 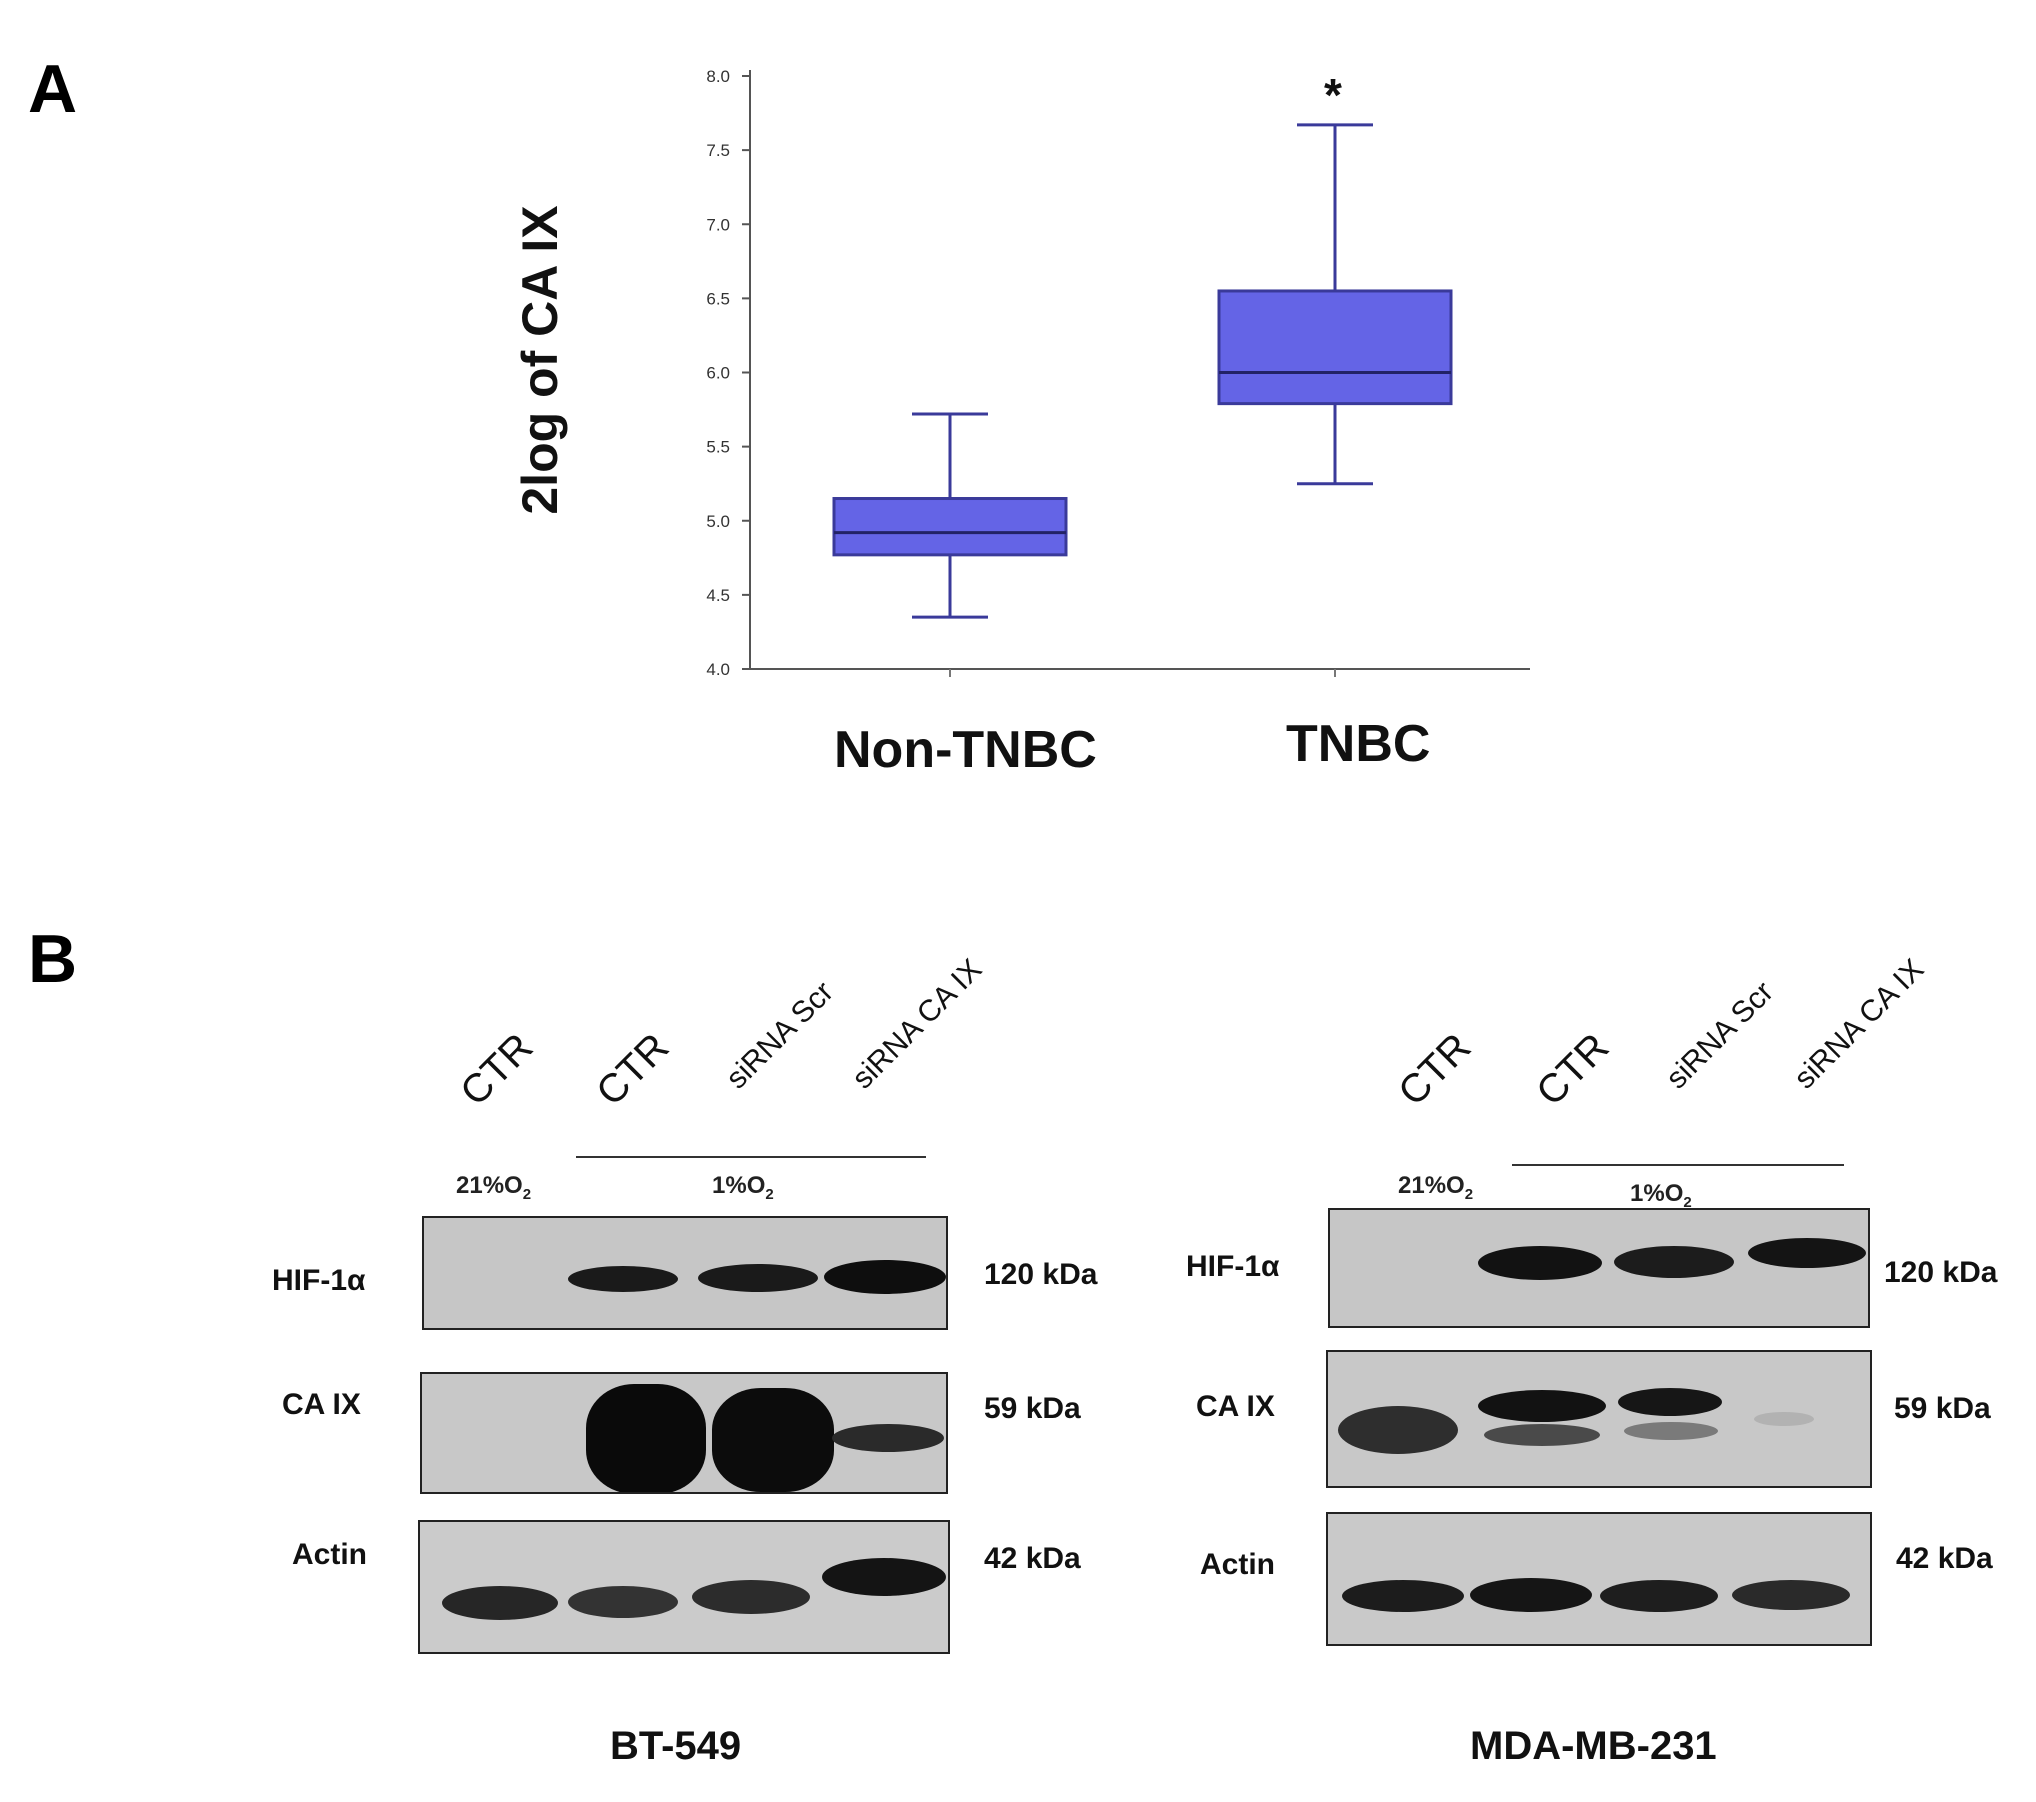 What do you see at coordinates (718, 150) in the screenshot?
I see `y-tick-label: 7.5` at bounding box center [718, 150].